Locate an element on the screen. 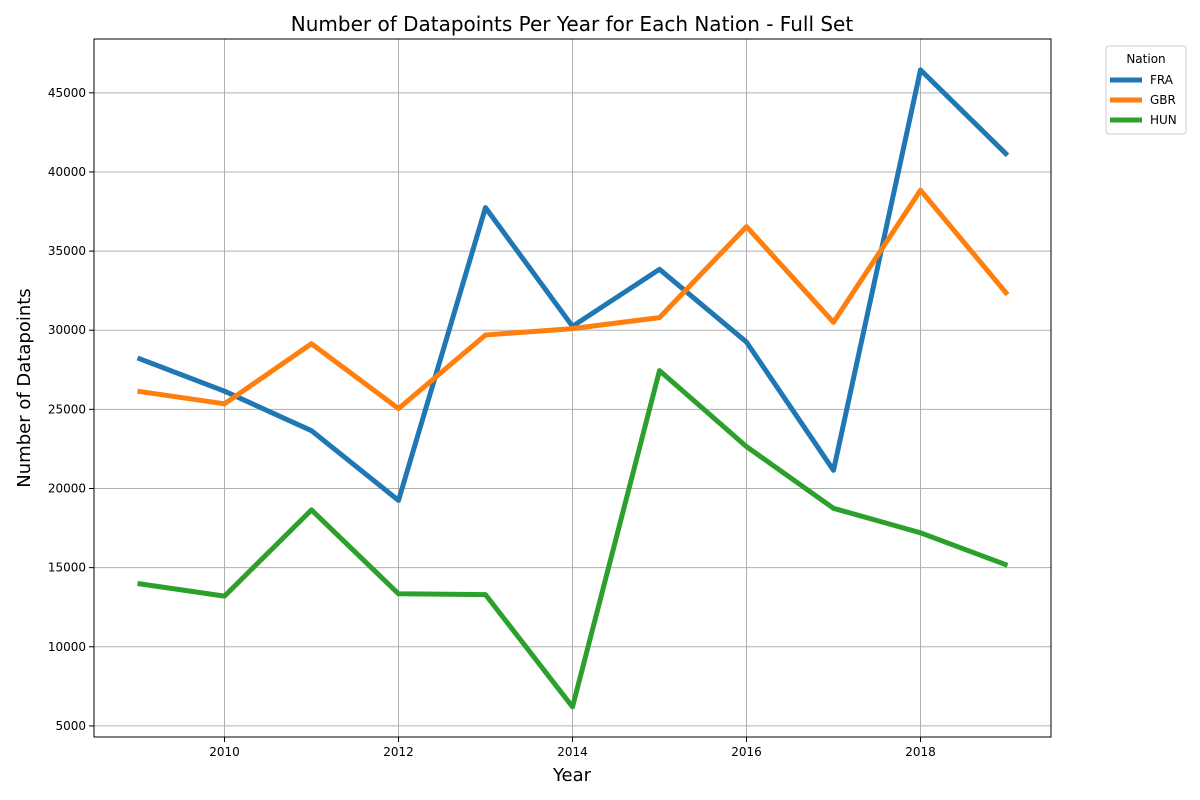  legend-label-gbr: GBR is located at coordinates (1163, 100).